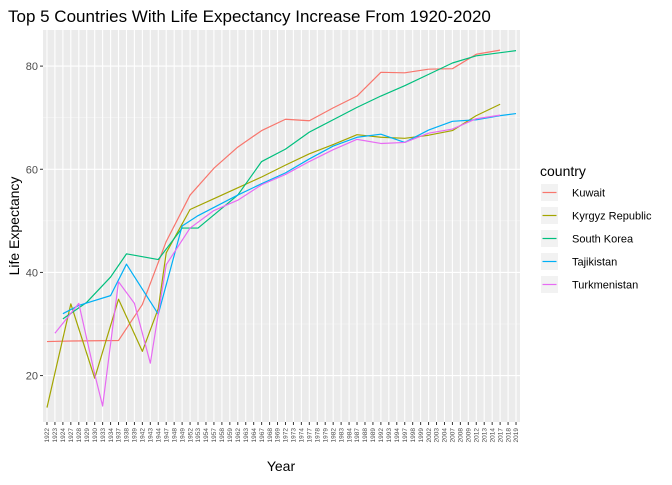  Describe the element at coordinates (605, 286) in the screenshot. I see `legend-label-turkmenistan: Turkmenistan` at that location.